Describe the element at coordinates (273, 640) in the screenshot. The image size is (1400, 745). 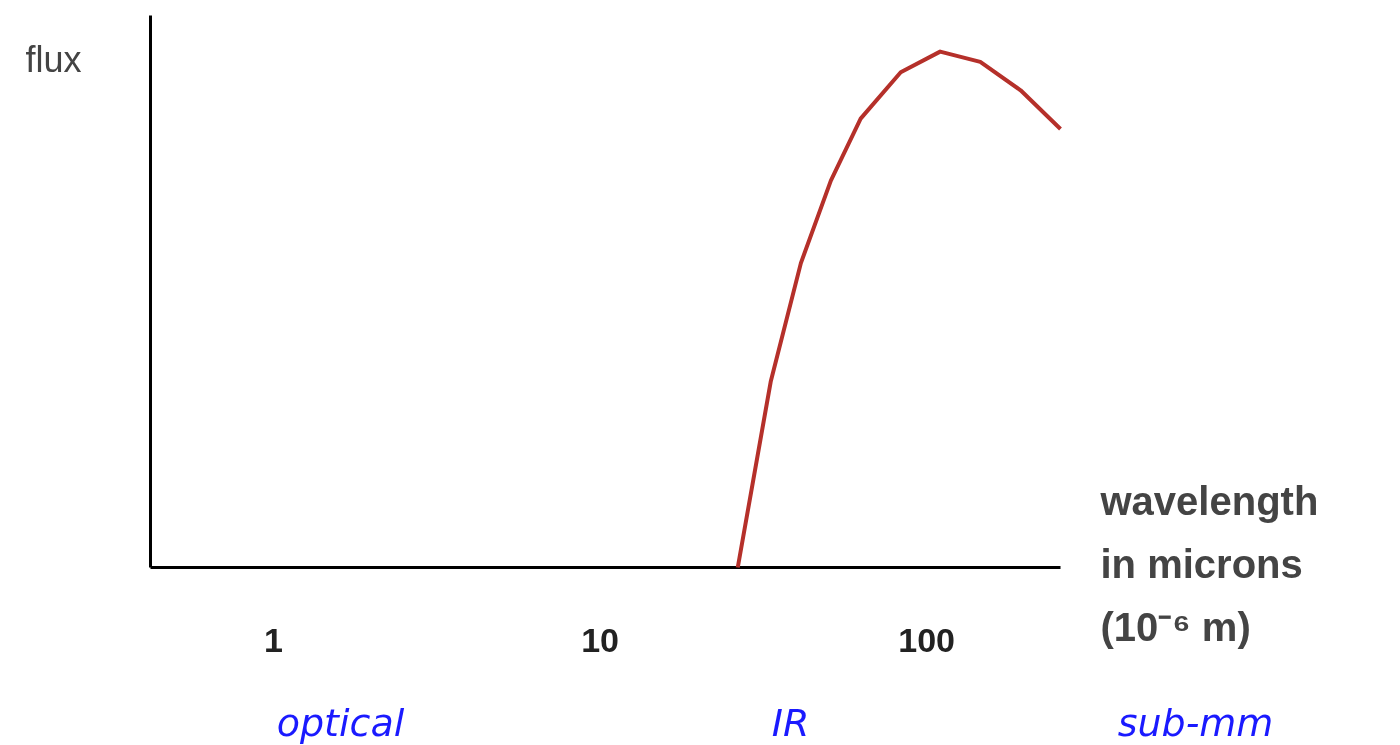
I see `x-tick-label: 1` at that location.